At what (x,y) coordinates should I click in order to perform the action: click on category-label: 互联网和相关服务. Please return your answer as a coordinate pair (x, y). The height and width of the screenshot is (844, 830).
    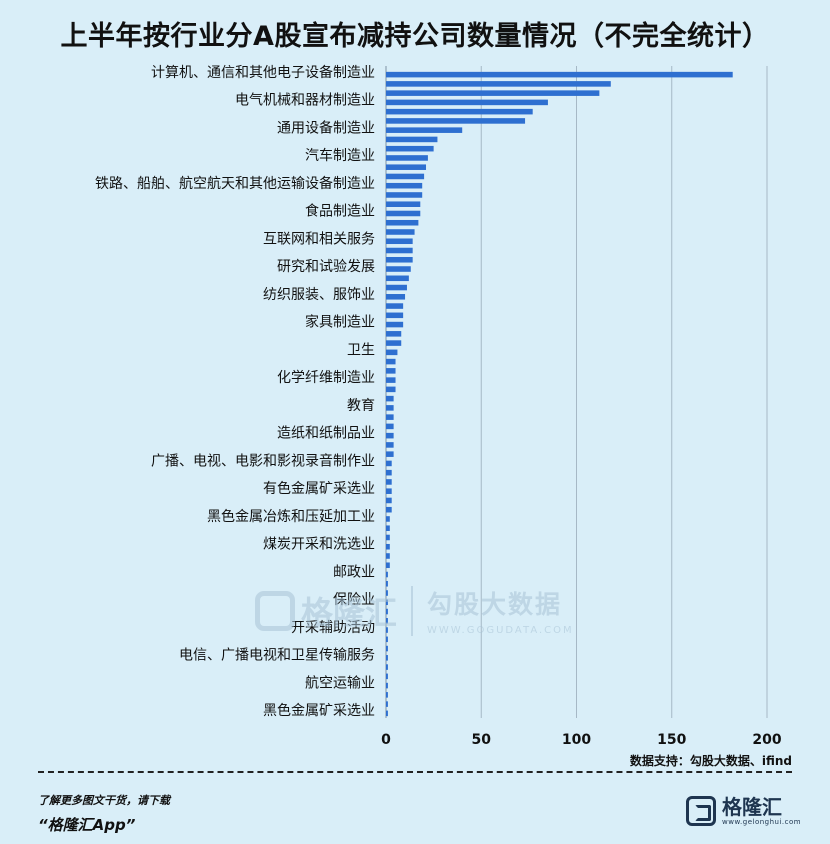
    Looking at the image, I should click on (319, 239).